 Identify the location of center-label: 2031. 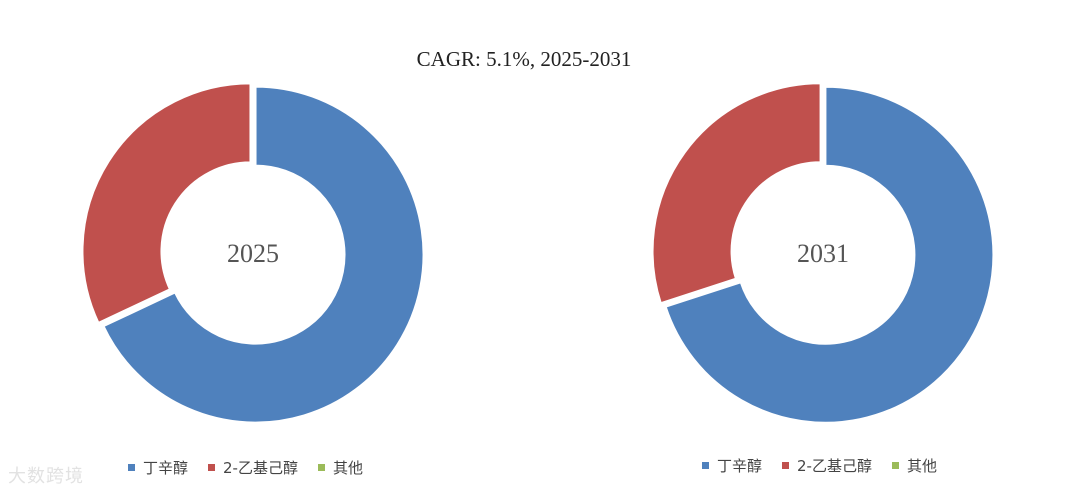
(823, 253).